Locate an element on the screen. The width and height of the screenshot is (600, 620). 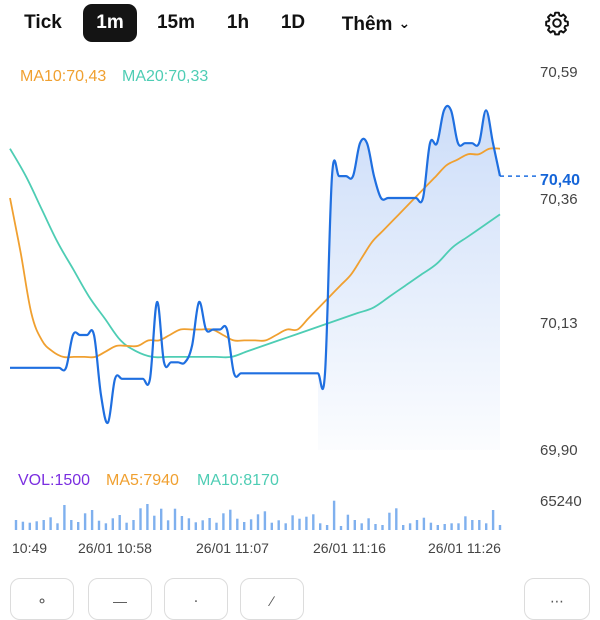
tab-1d: 1D is located at coordinates (293, 22).